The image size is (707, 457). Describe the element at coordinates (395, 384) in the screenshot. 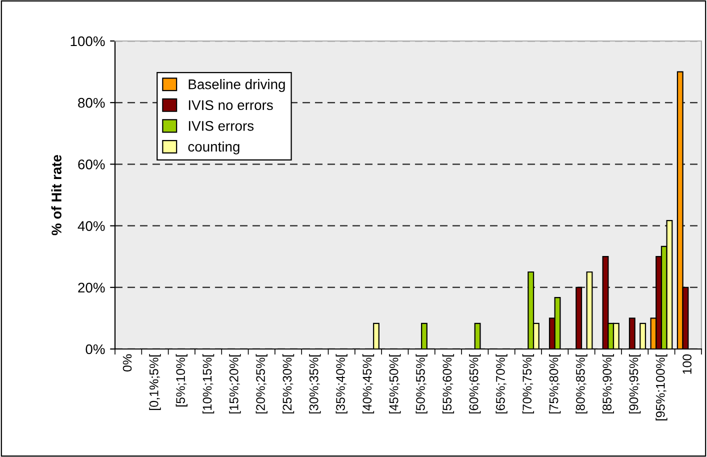

I see `x-tick-label: [45%;50%[` at that location.